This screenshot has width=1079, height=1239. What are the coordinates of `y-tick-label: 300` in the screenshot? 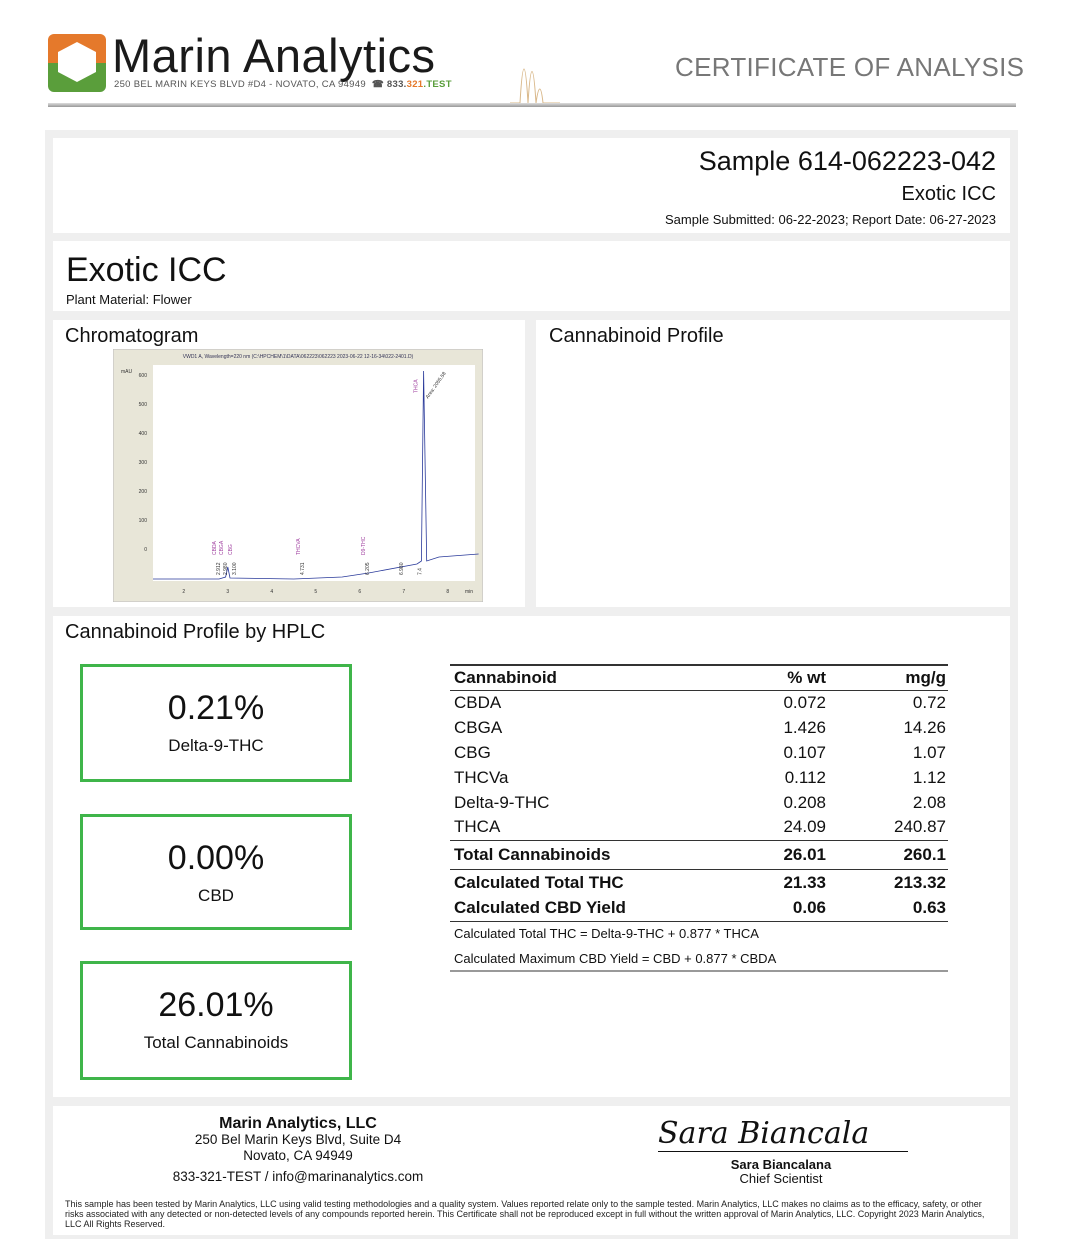 It's located at (143, 463).